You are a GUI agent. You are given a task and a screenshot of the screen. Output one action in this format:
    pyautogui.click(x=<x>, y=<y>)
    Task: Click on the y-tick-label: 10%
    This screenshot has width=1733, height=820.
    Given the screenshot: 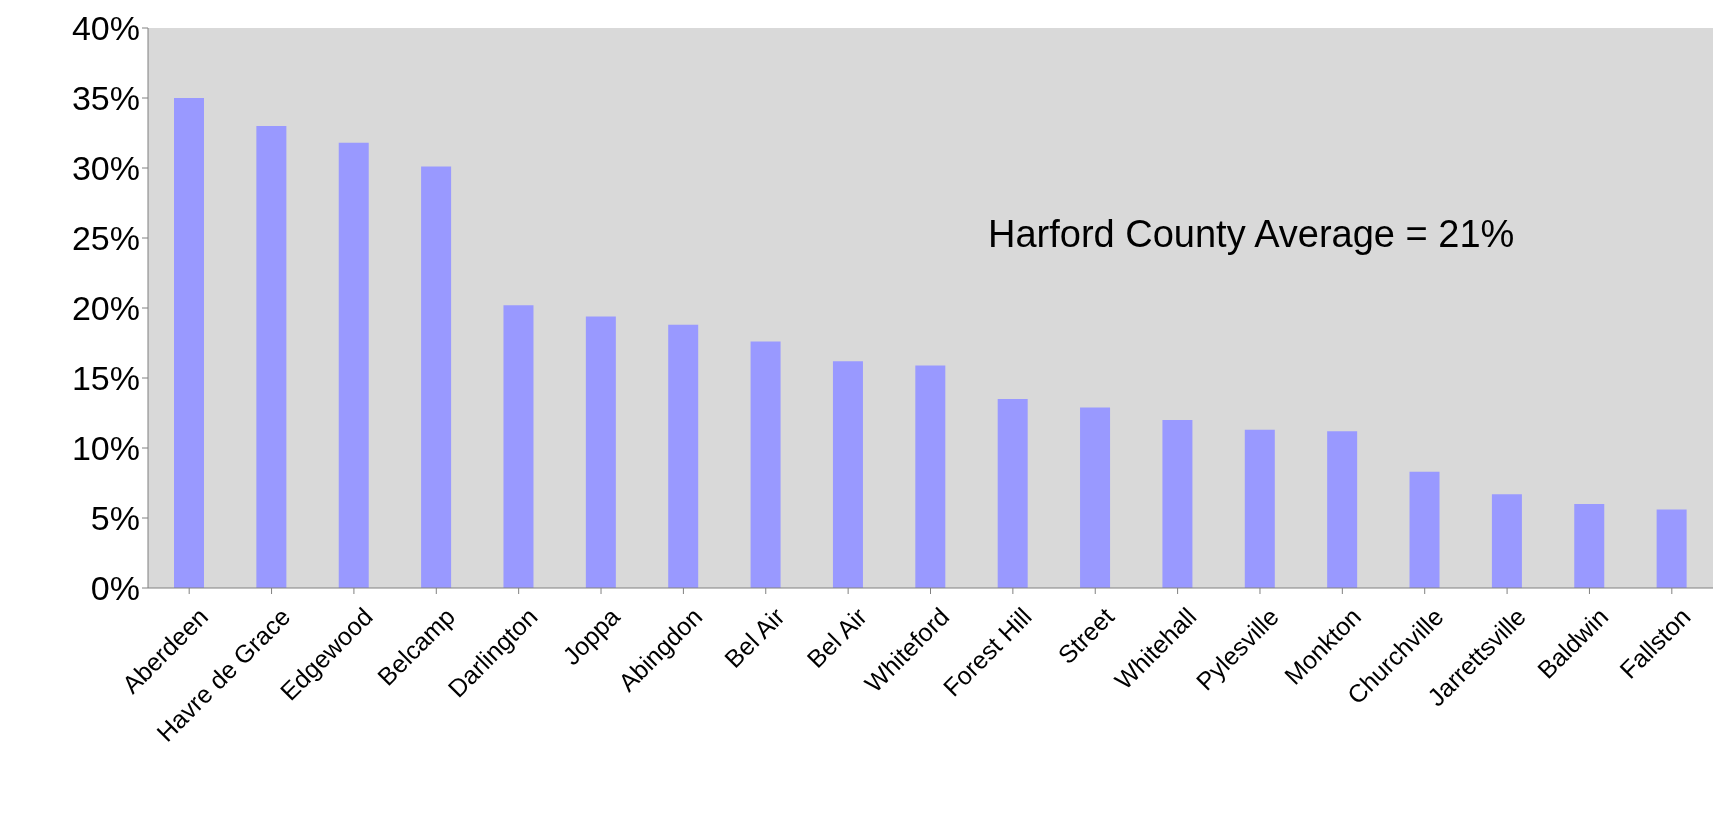 What is the action you would take?
    pyautogui.click(x=105, y=448)
    